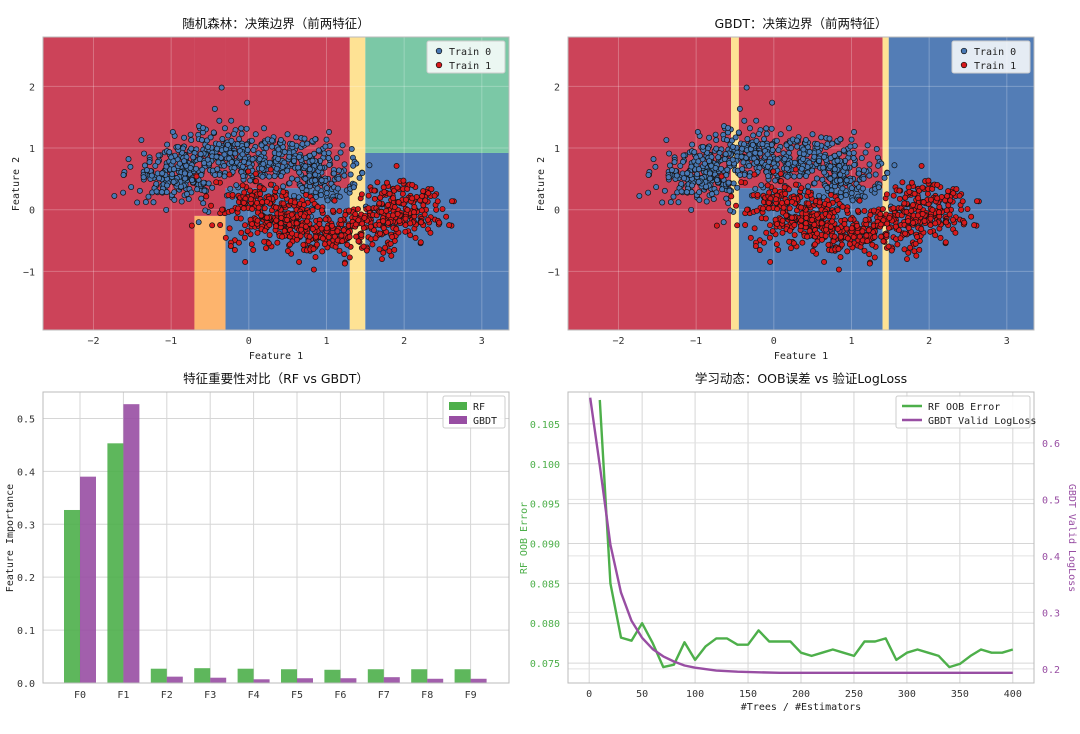 This screenshot has height=734, width=1080. What do you see at coordinates (801, 535) in the screenshot?
I see `gbdt-logloss-line` at bounding box center [801, 535].